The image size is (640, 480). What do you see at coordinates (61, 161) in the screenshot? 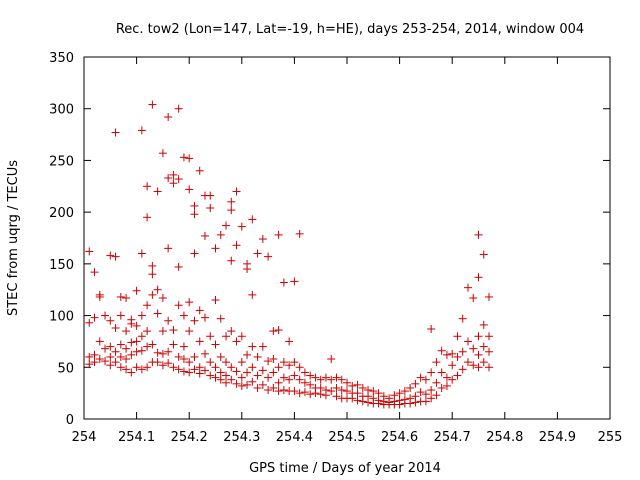
I see `y-tick-label: 250` at bounding box center [61, 161].